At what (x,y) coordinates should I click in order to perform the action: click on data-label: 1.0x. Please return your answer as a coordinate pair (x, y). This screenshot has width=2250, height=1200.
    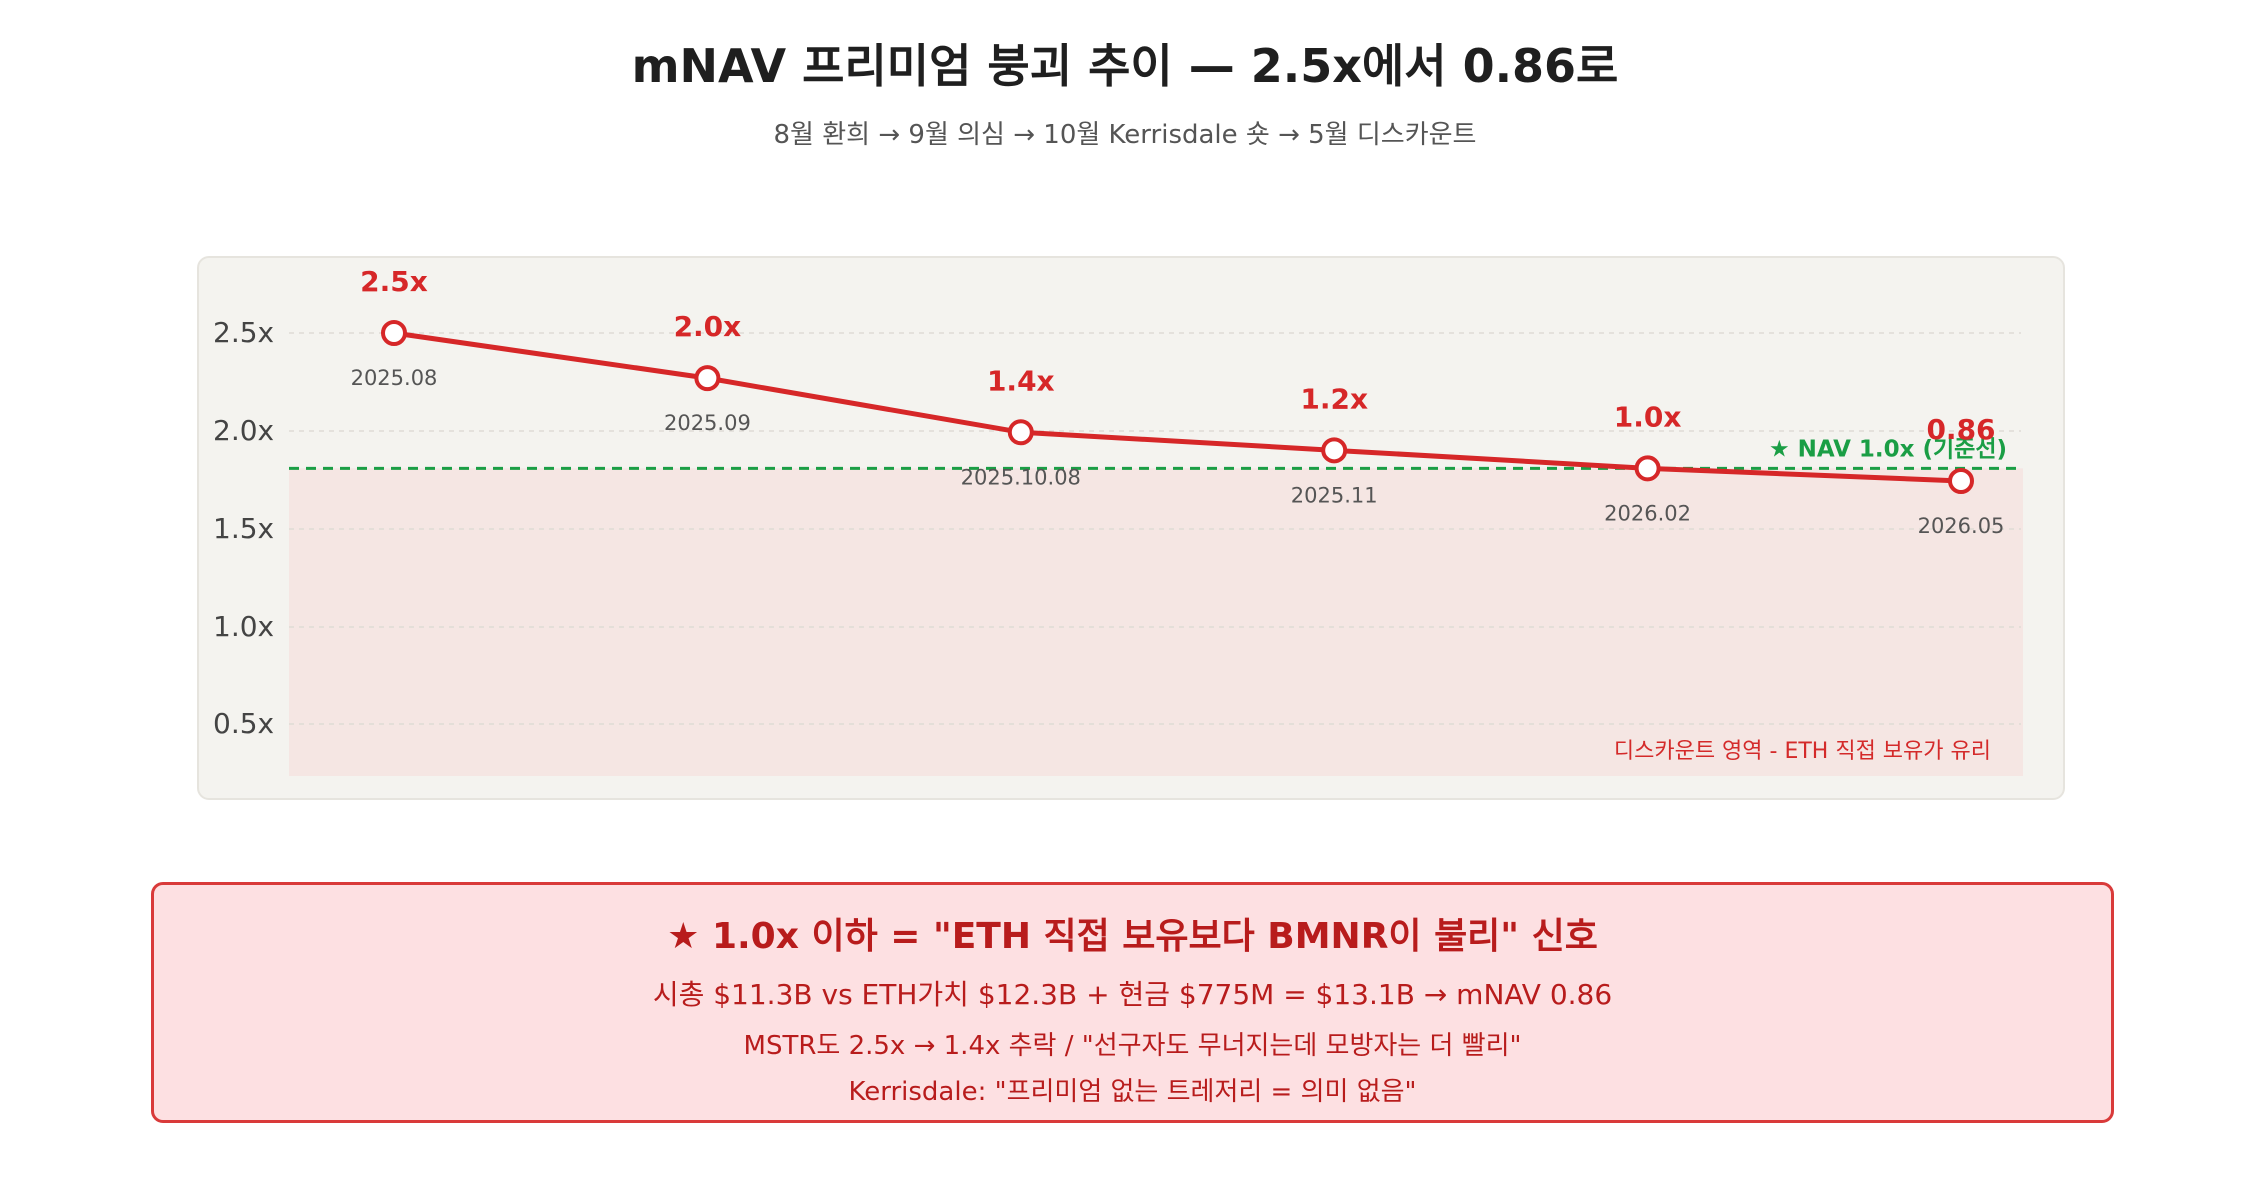
    Looking at the image, I should click on (1648, 416).